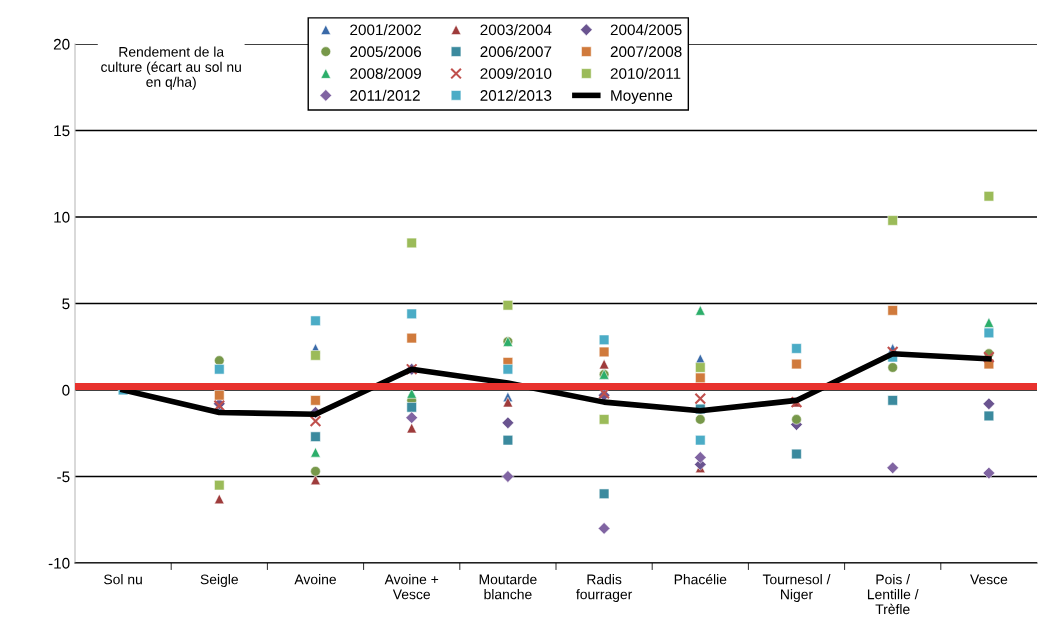 Image resolution: width=1038 pixels, height=626 pixels. Describe the element at coordinates (646, 51) in the screenshot. I see `legend-label: 2007/2008` at that location.